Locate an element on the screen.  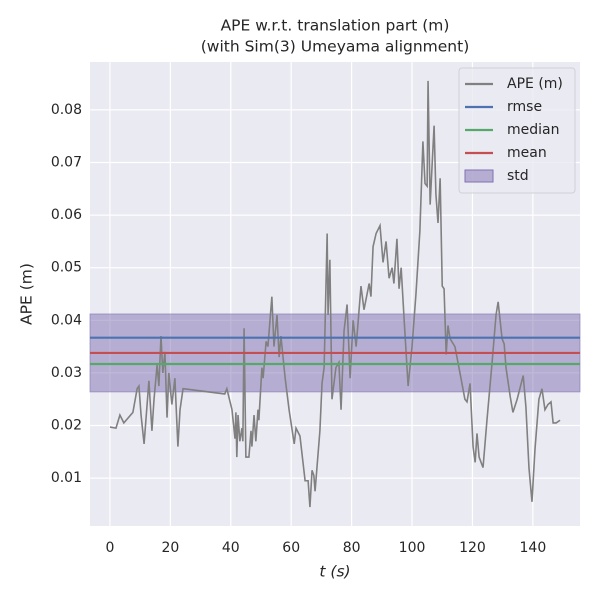
y-tick-label: 0.05 is located at coordinates (66, 268).